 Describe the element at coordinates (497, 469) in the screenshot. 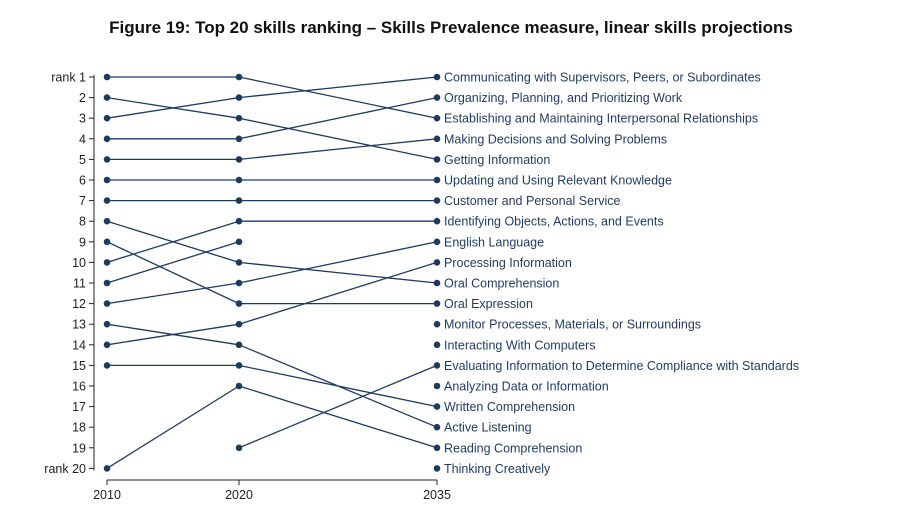

I see `skill-label: Thinking Creatively` at that location.